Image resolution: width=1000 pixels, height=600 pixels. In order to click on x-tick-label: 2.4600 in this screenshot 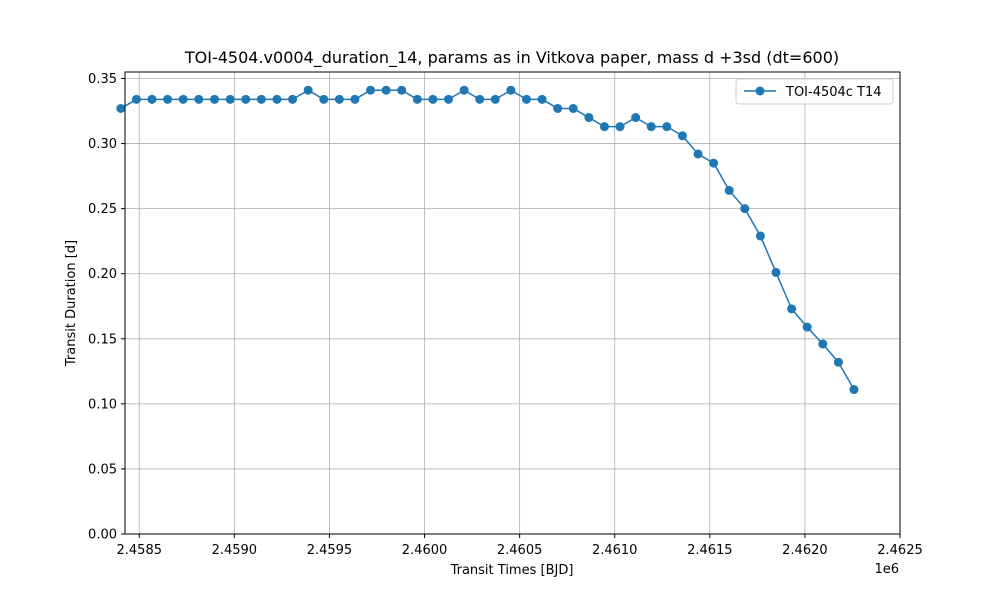, I will do `click(425, 550)`.